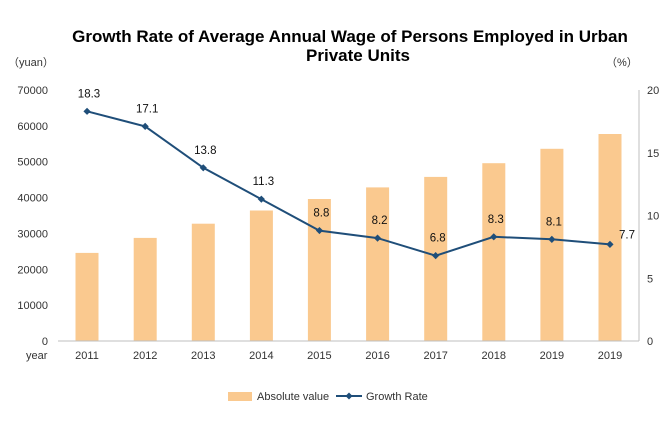  What do you see at coordinates (32, 306) in the screenshot?
I see `left-tick-label: 10000` at bounding box center [32, 306].